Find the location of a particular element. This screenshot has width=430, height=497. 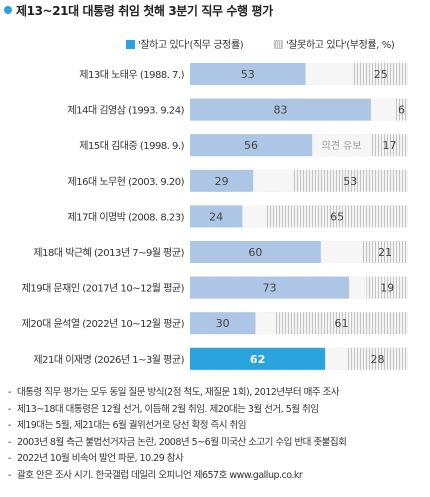

negative-value-label: 53 is located at coordinates (350, 181).